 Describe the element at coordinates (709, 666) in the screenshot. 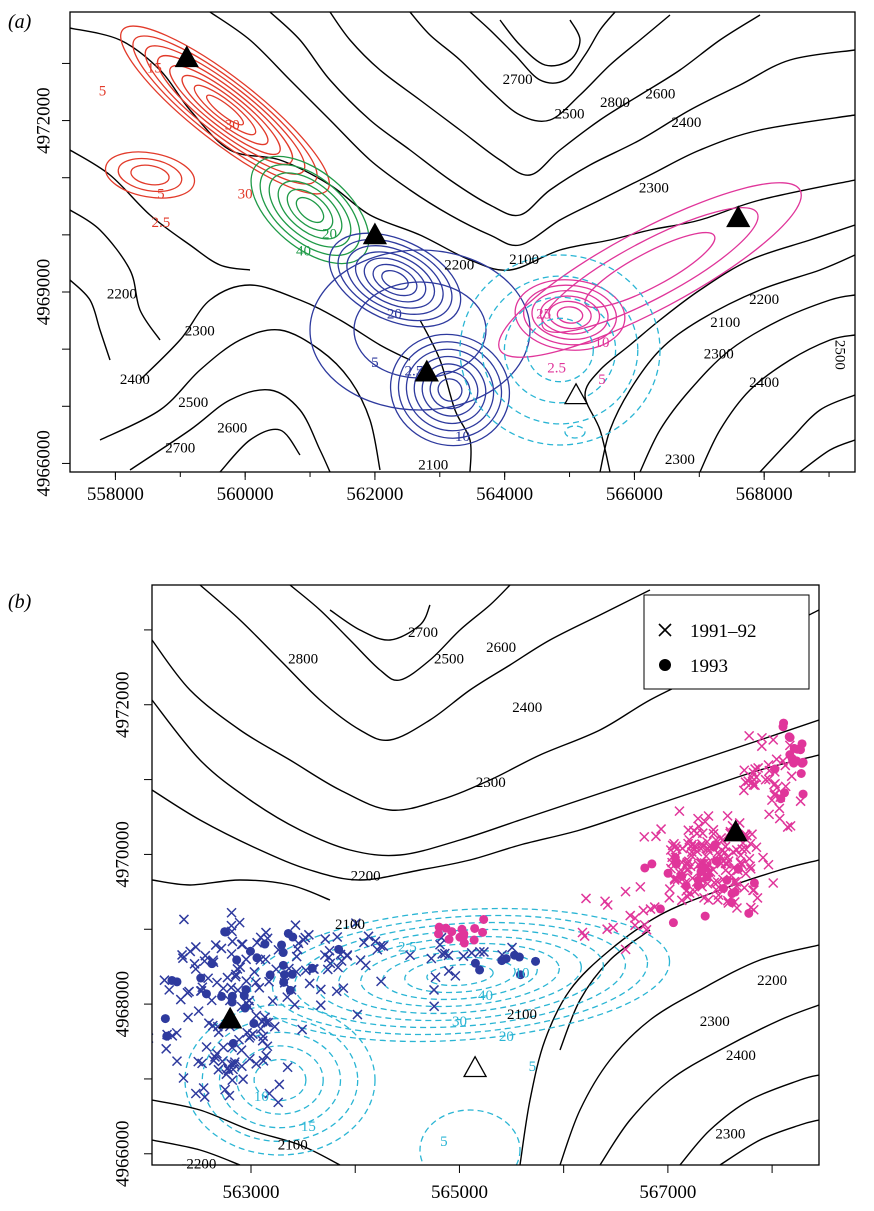

I see `legend-entry-1993: 1993` at that location.